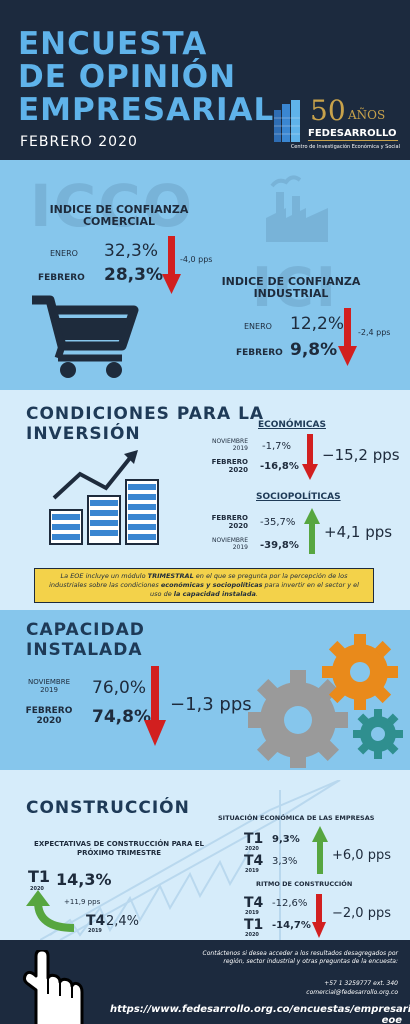 Image resolution: width=410 pixels, height=1024 pixels. I want to click on economicas-row1-label: NOVIEMBRE 2019, so click(222, 445).